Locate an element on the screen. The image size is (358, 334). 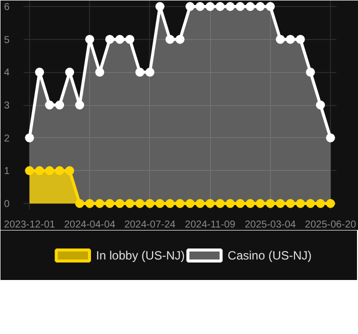
y-tick-label: 0 is located at coordinates (7, 204).